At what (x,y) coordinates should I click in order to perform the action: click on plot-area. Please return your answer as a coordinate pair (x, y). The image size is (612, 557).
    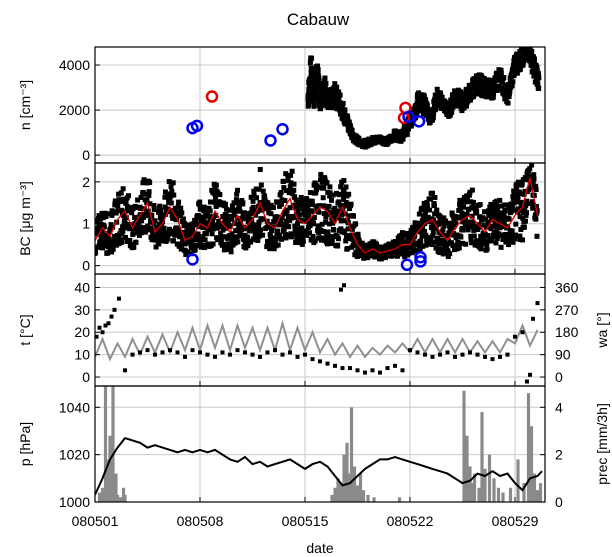
    Looking at the image, I should click on (320, 218).